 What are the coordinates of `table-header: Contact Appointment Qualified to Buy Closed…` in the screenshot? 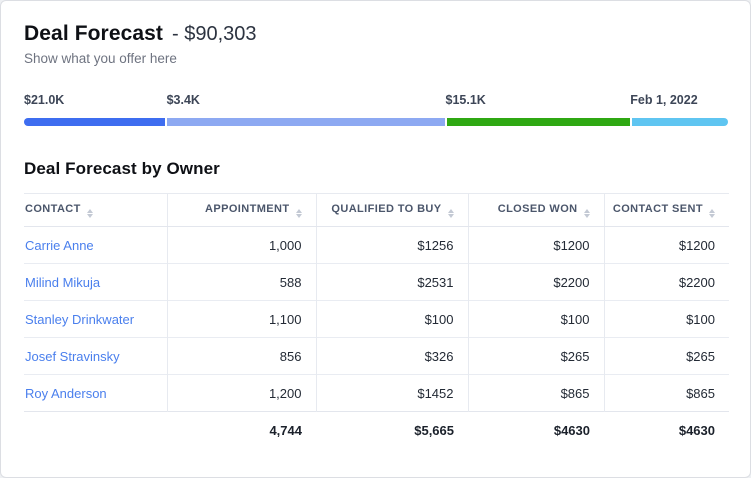 It's located at (376, 210).